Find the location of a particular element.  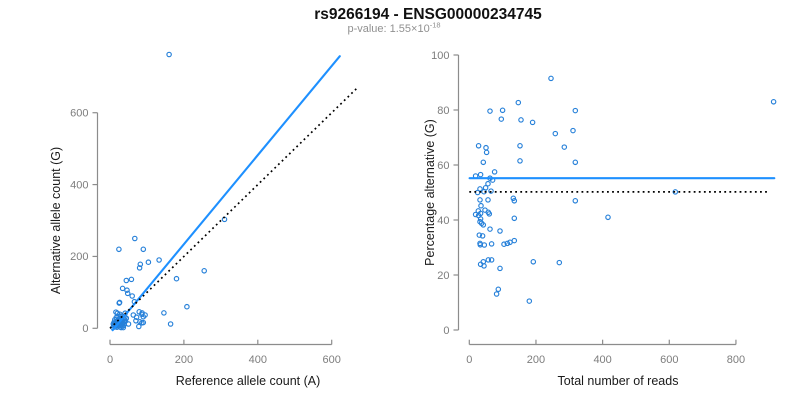

data-points is located at coordinates (169, 191).